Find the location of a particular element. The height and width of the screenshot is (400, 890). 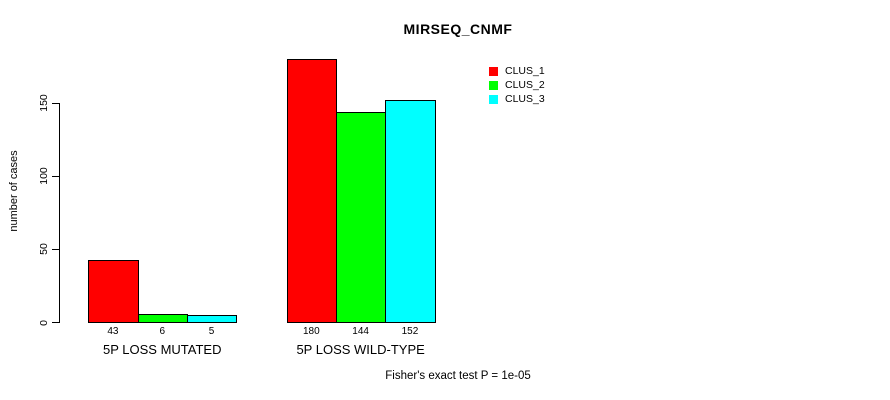

y-tick-label: 50 is located at coordinates (44, 249).